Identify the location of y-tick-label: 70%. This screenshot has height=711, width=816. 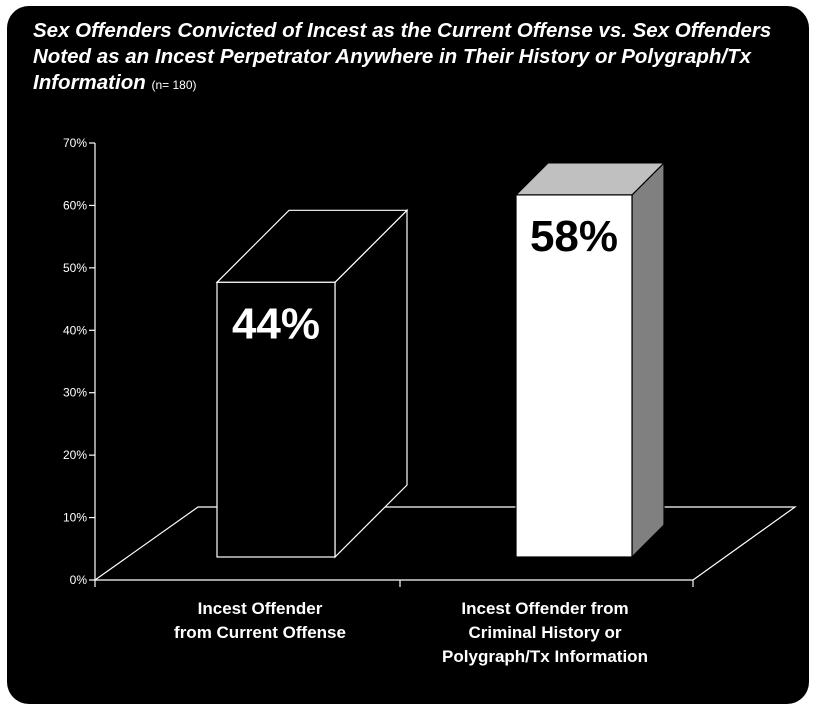
(75, 143).